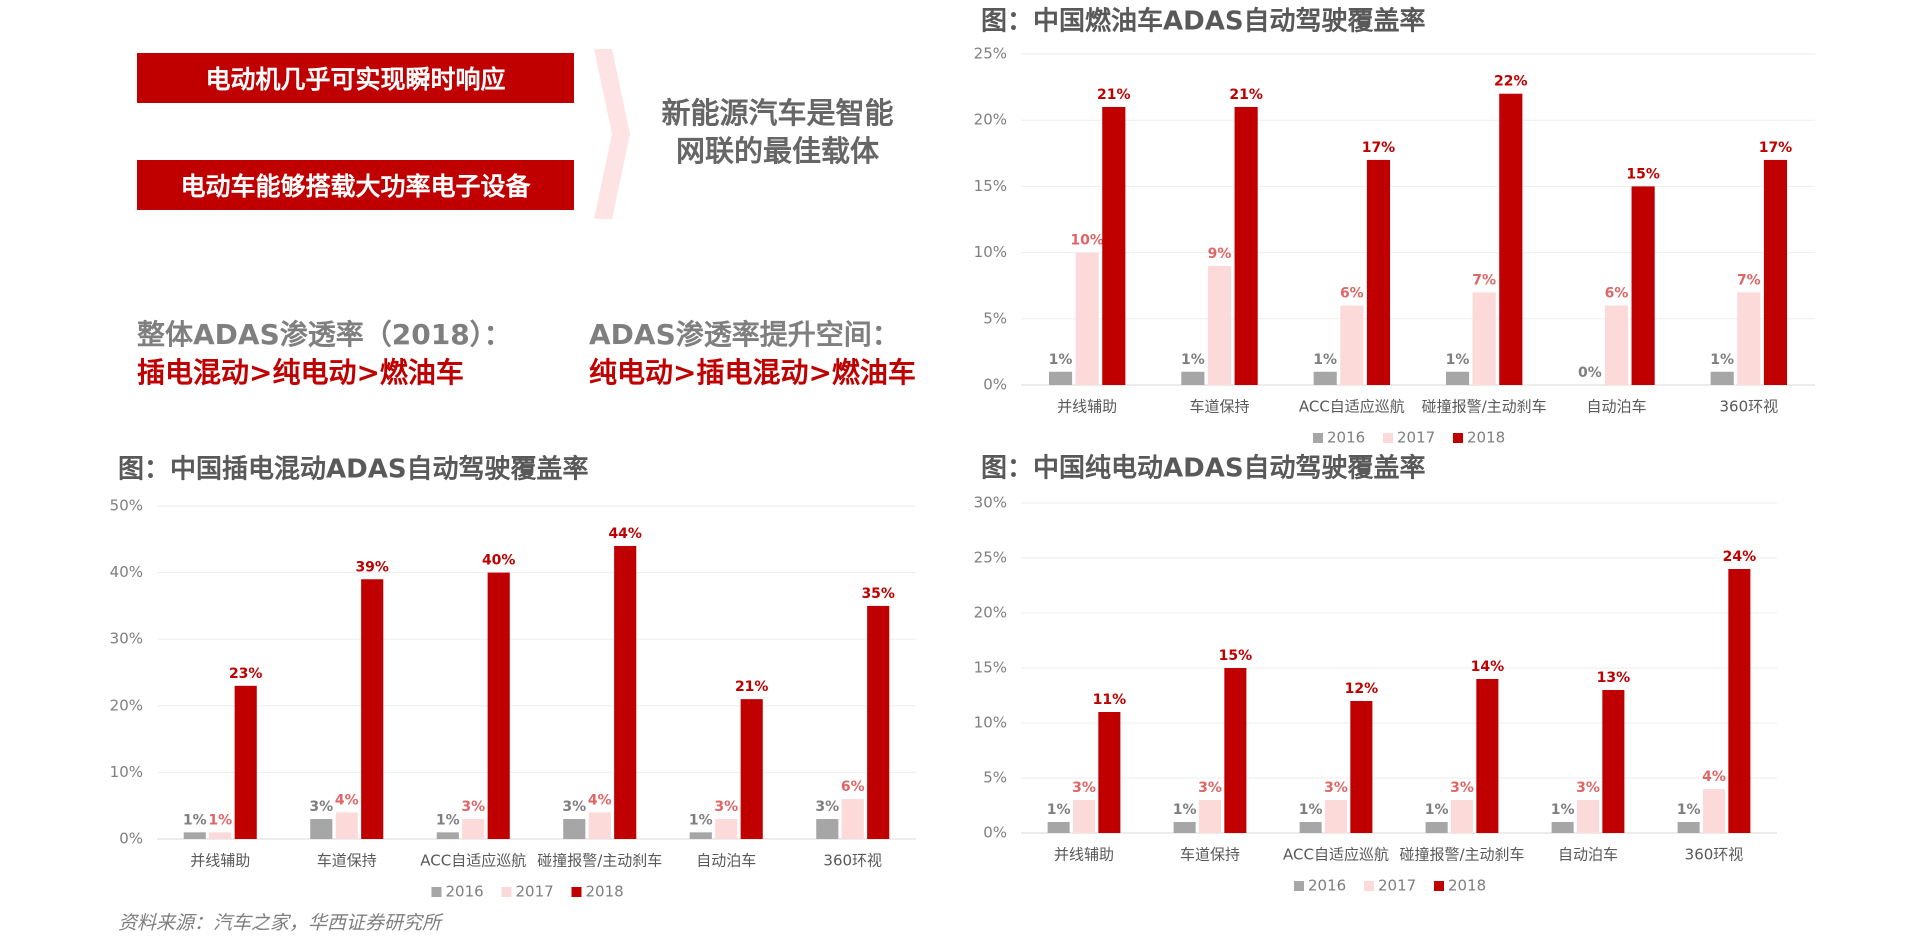 Image resolution: width=1920 pixels, height=940 pixels. Describe the element at coordinates (1749, 407) in the screenshot. I see `x-tick-label: 360环视` at that location.